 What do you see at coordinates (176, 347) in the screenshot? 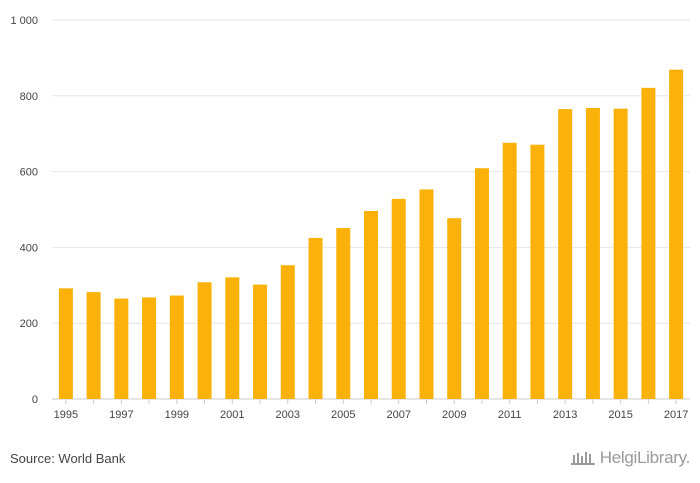
I see `bar-1999` at bounding box center [176, 347].